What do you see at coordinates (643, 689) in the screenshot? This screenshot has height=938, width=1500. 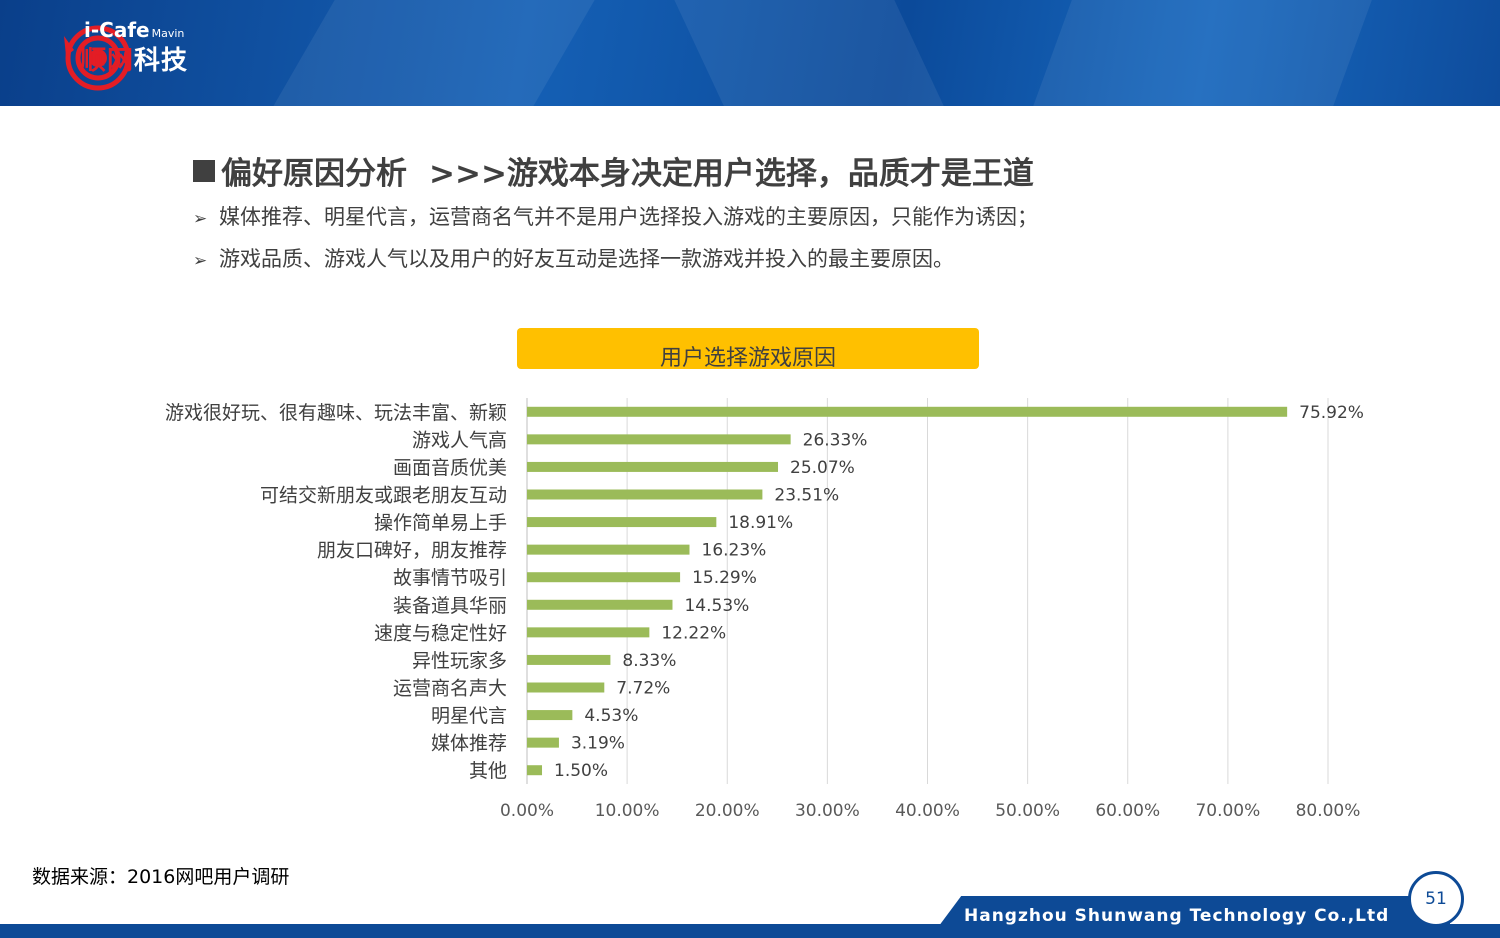 I see `value-label: 7.72%` at bounding box center [643, 689].